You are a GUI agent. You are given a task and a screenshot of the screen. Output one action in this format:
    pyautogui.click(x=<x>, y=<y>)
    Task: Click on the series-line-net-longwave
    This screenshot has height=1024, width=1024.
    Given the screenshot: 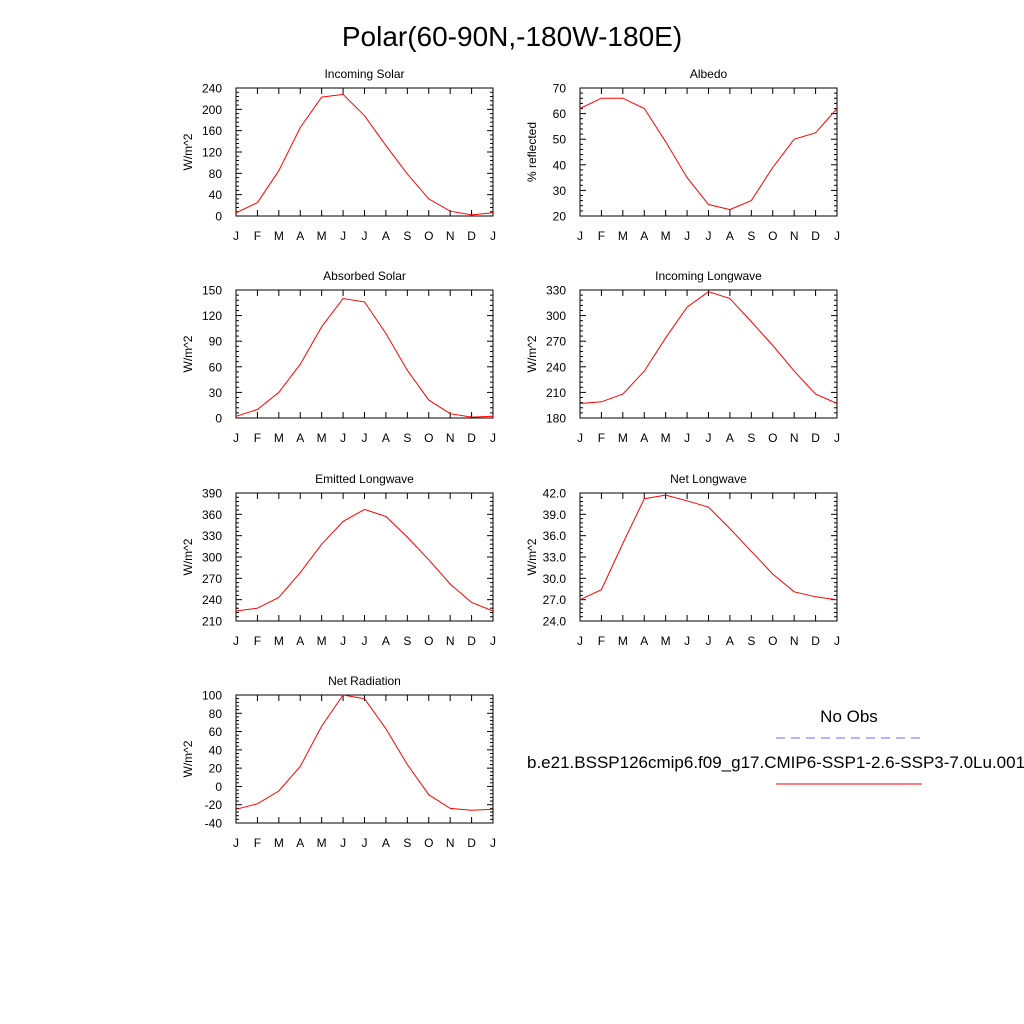 What is the action you would take?
    pyautogui.click(x=708, y=547)
    